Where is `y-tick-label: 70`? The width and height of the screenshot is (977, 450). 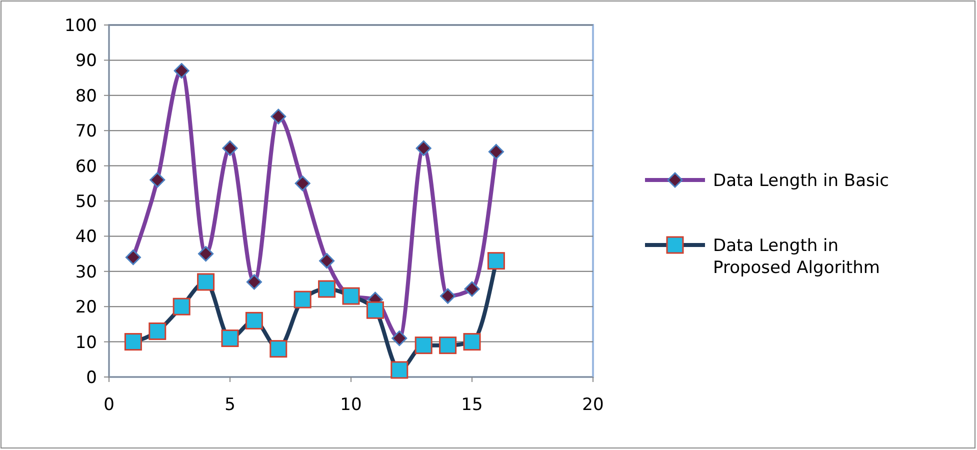 y-tick-label: 70 is located at coordinates (86, 132).